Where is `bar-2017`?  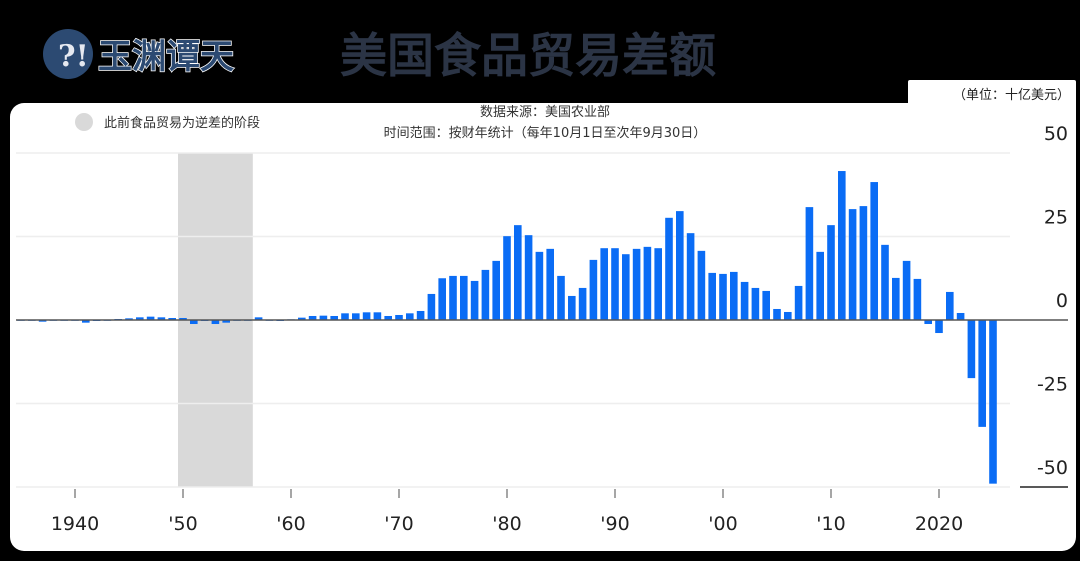
bar-2017 is located at coordinates (906, 290).